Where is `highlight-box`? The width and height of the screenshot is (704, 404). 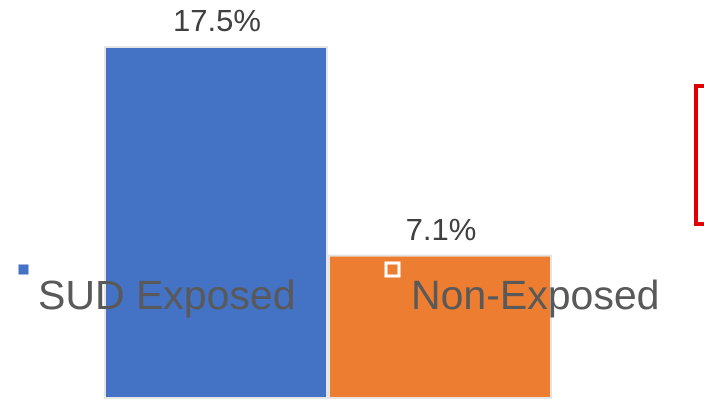 highlight-box is located at coordinates (699, 155).